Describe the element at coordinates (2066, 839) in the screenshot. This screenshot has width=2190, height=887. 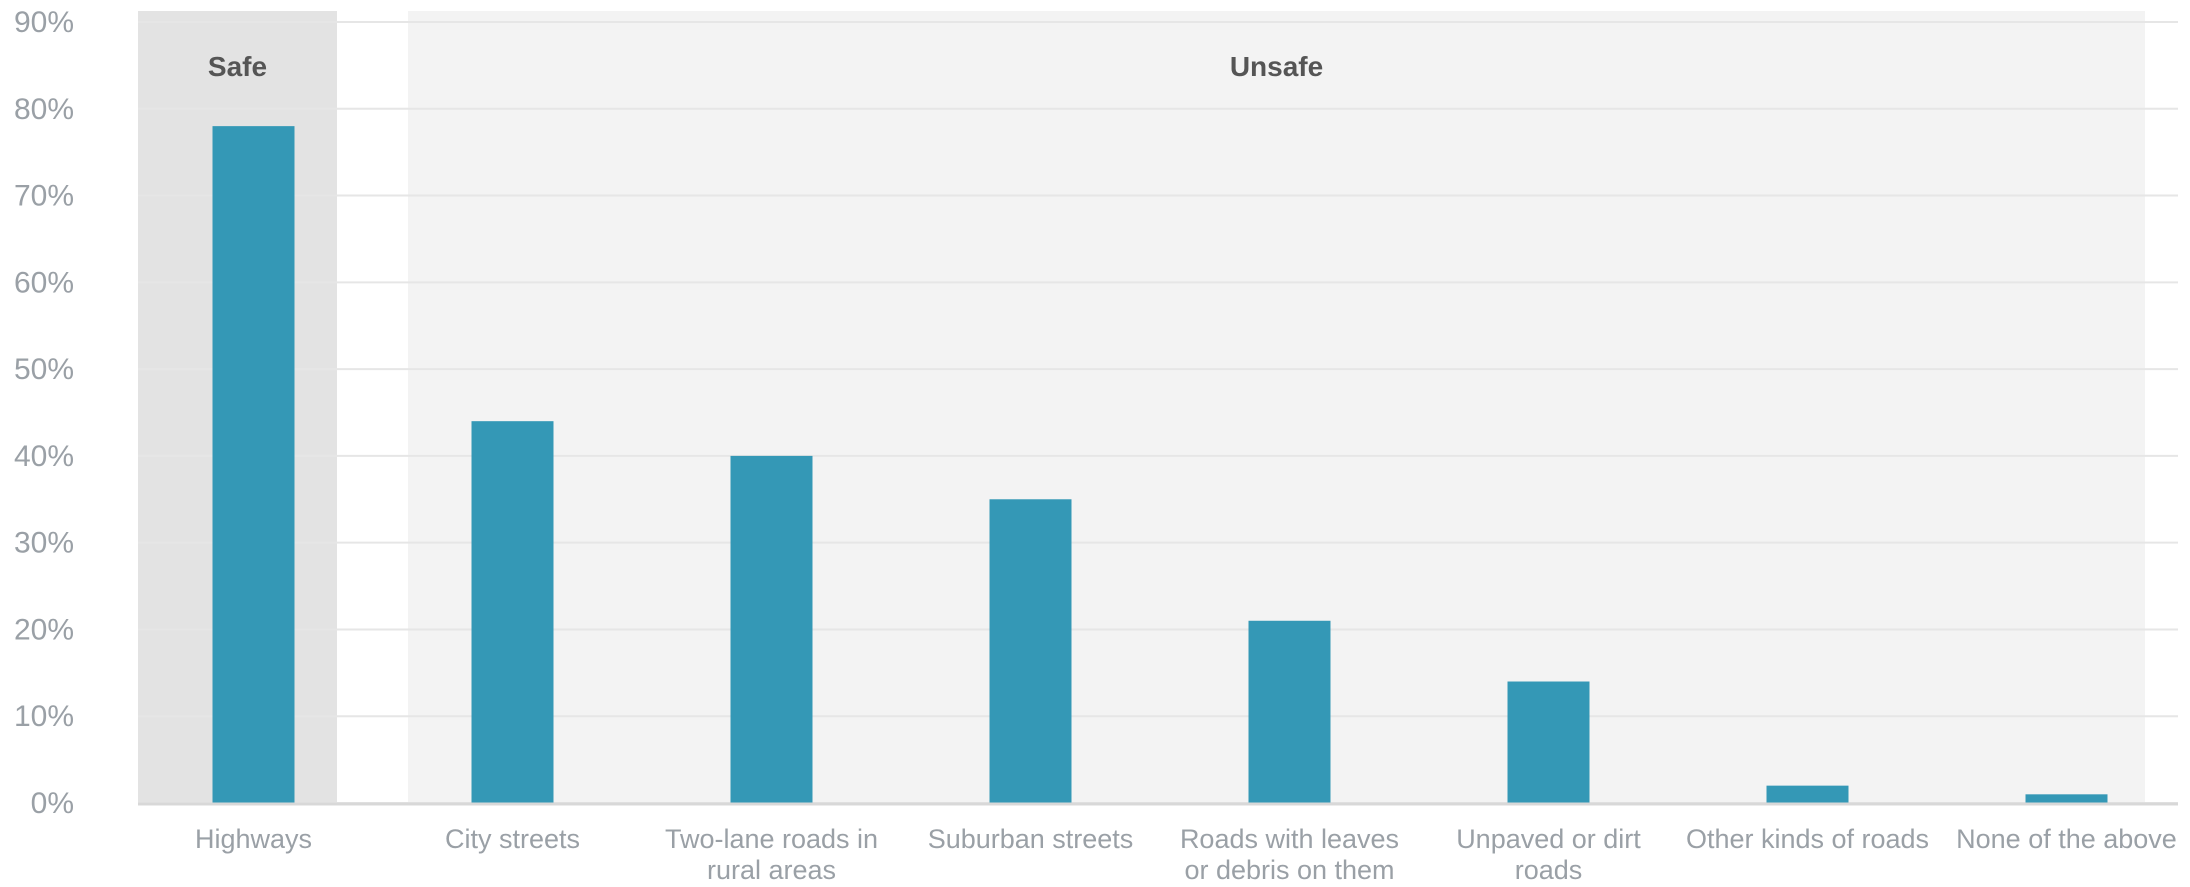
I see `x-tick-label: None of the above` at that location.